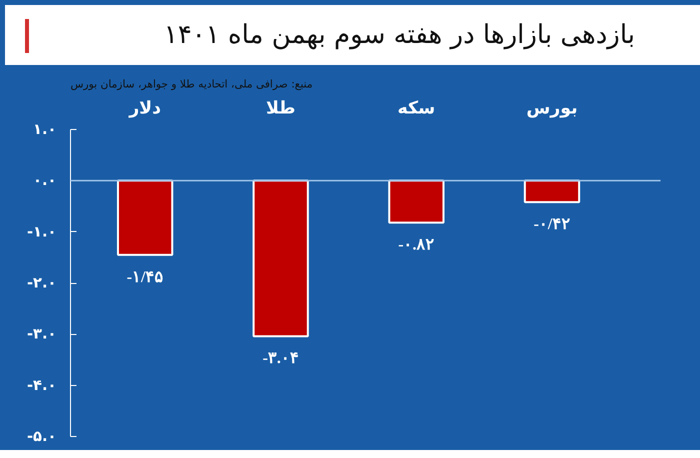 This screenshot has width=700, height=458. Describe the element at coordinates (145, 108) in the screenshot. I see `x-tick-label: دلار` at that location.